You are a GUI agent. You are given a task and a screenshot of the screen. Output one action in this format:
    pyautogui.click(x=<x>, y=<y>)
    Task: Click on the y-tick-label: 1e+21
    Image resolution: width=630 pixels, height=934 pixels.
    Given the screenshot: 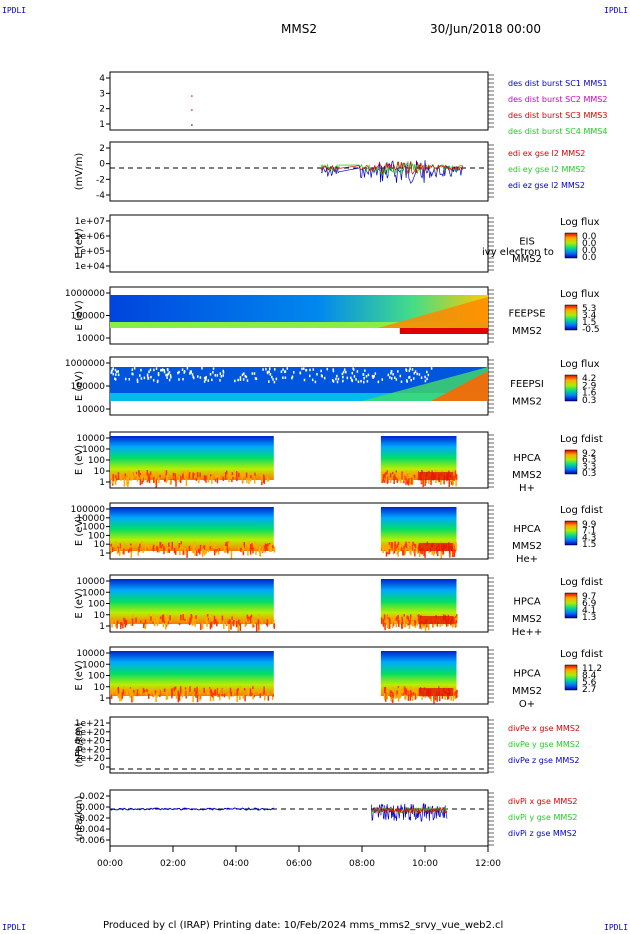 What is the action you would take?
    pyautogui.click(x=90, y=724)
    